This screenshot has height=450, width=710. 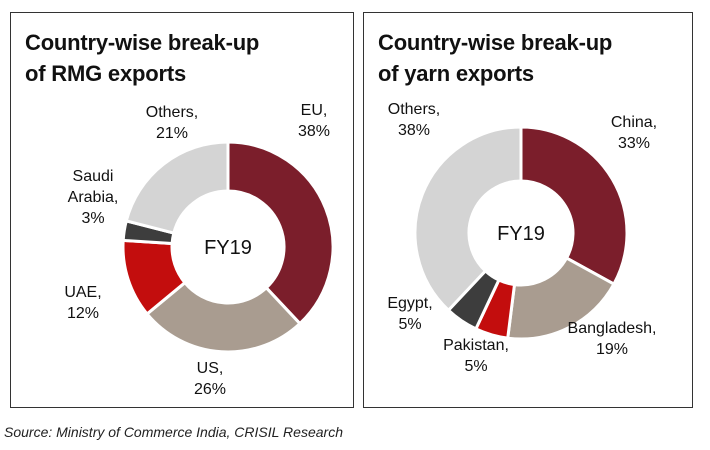 I want to click on yarn-label-china: China, 33%, so click(x=634, y=133).